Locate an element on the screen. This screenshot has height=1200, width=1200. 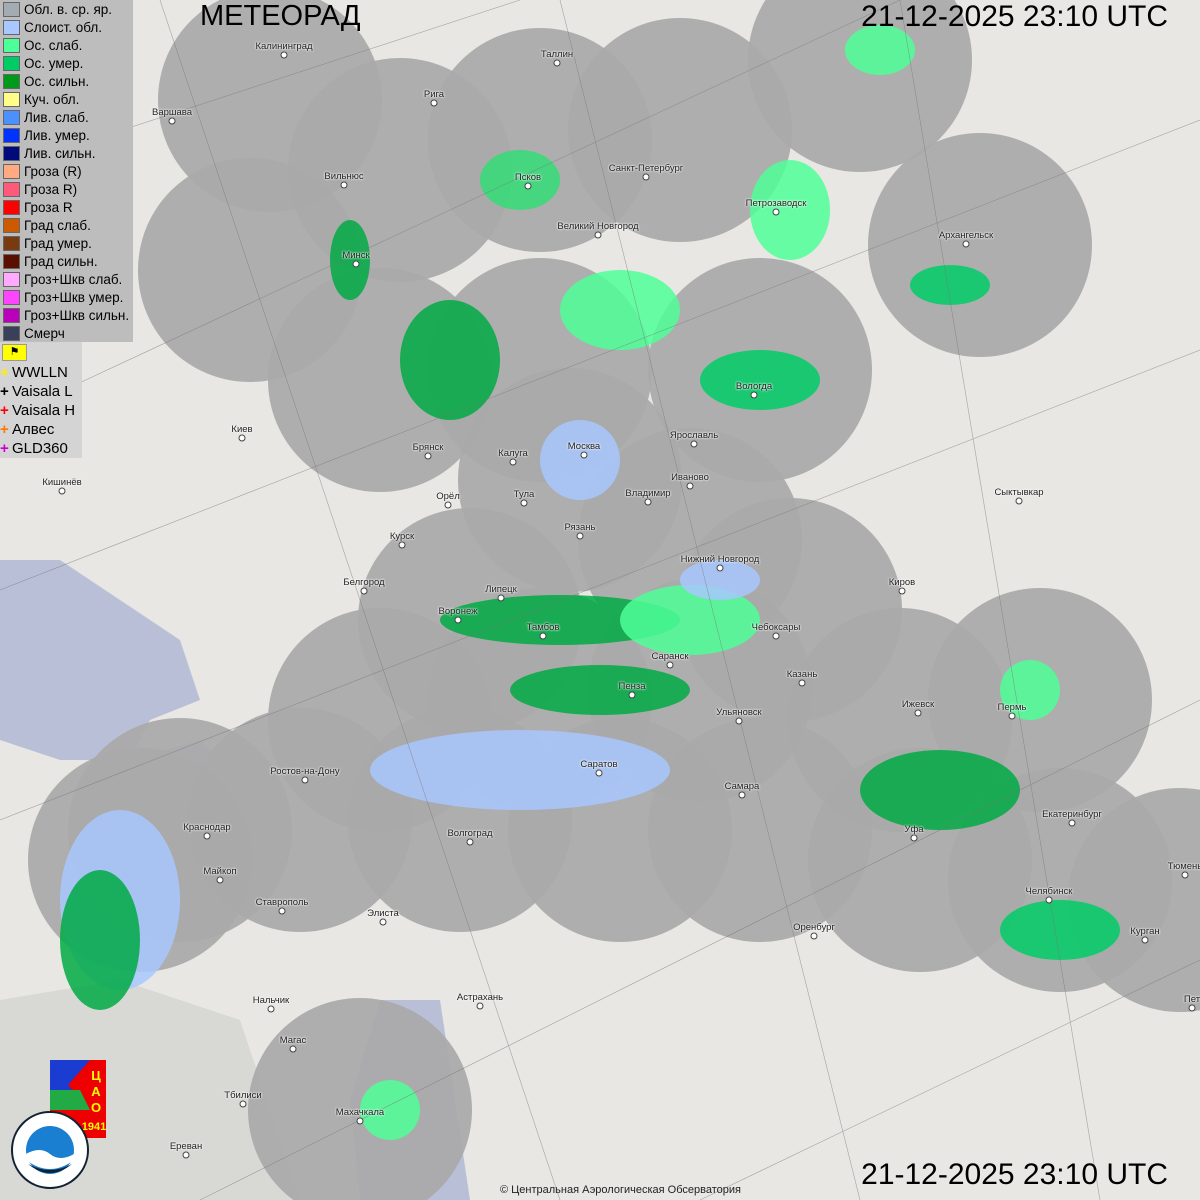
city-label: Магас is located at coordinates (293, 1040).